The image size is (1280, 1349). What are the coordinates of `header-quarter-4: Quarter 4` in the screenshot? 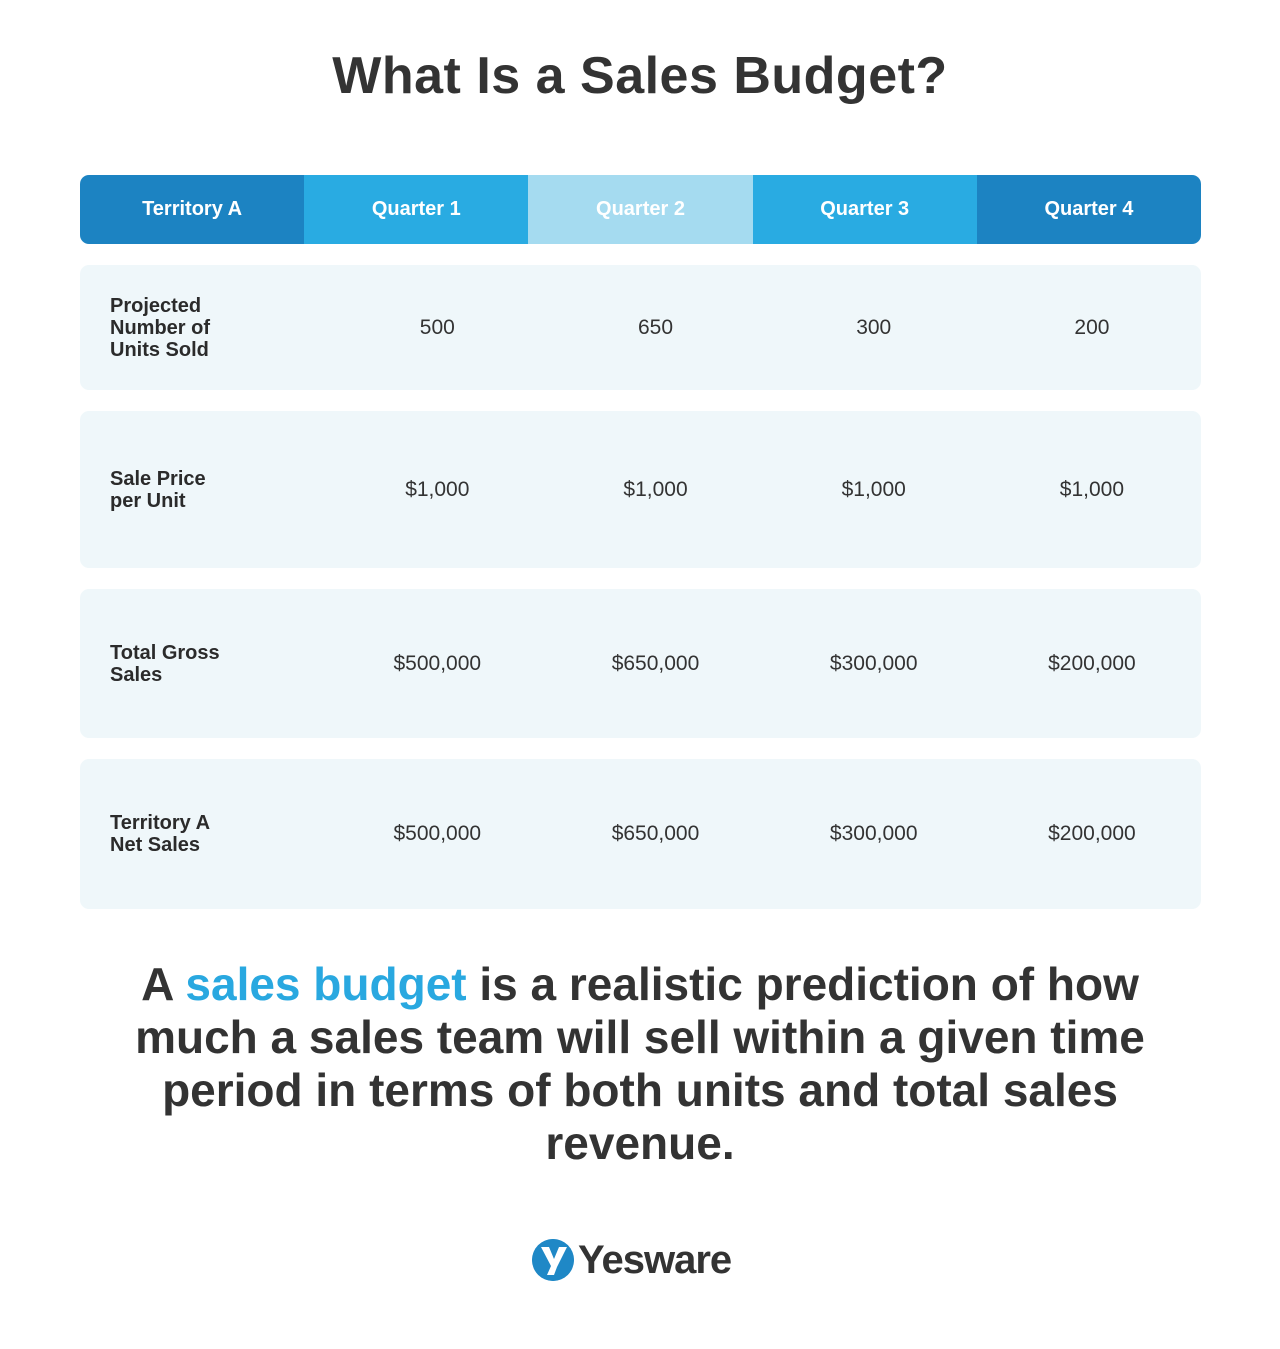 It's located at (1088, 209).